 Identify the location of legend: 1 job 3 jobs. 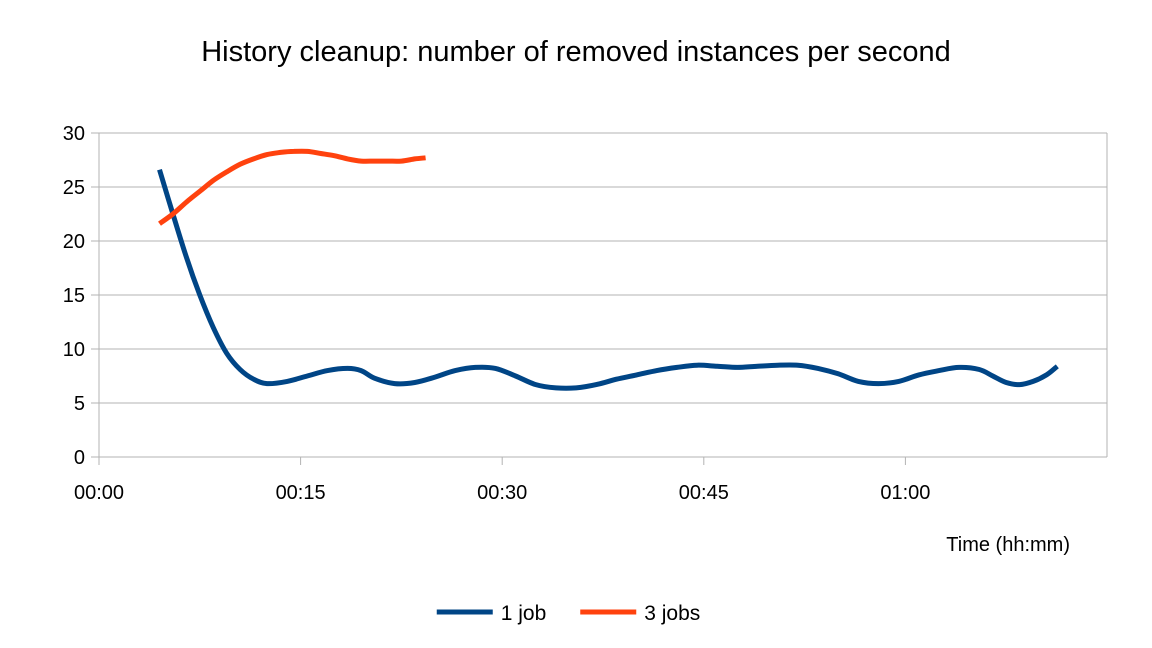
(568, 613).